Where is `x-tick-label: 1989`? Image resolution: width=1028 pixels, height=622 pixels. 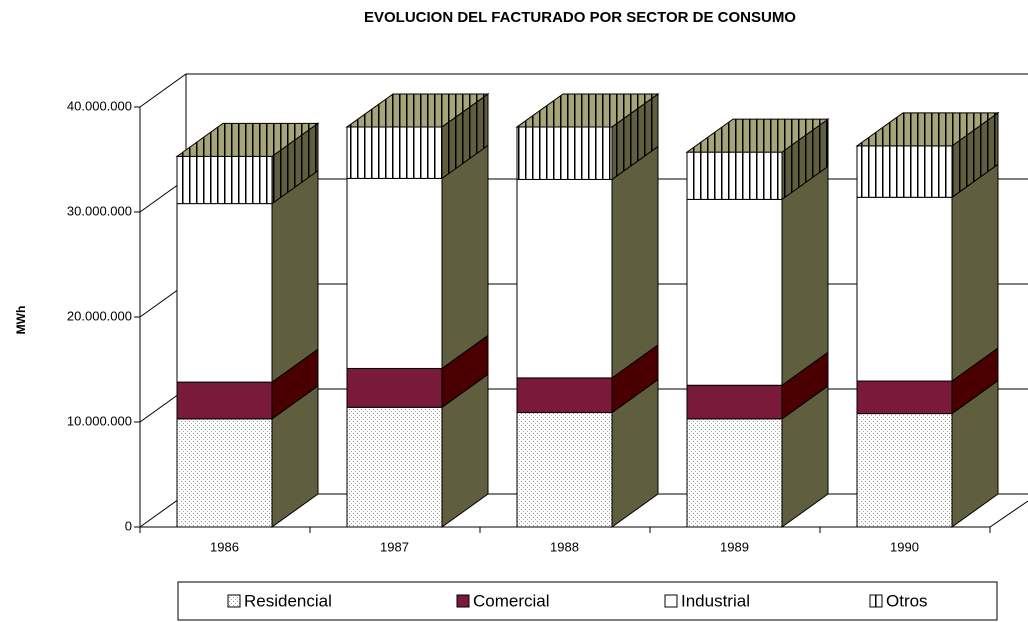 x-tick-label: 1989 is located at coordinates (734, 546).